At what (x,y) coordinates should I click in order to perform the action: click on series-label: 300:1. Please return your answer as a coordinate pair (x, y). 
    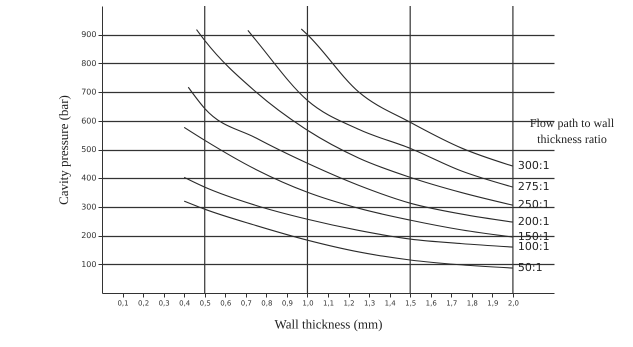
    Looking at the image, I should click on (534, 165).